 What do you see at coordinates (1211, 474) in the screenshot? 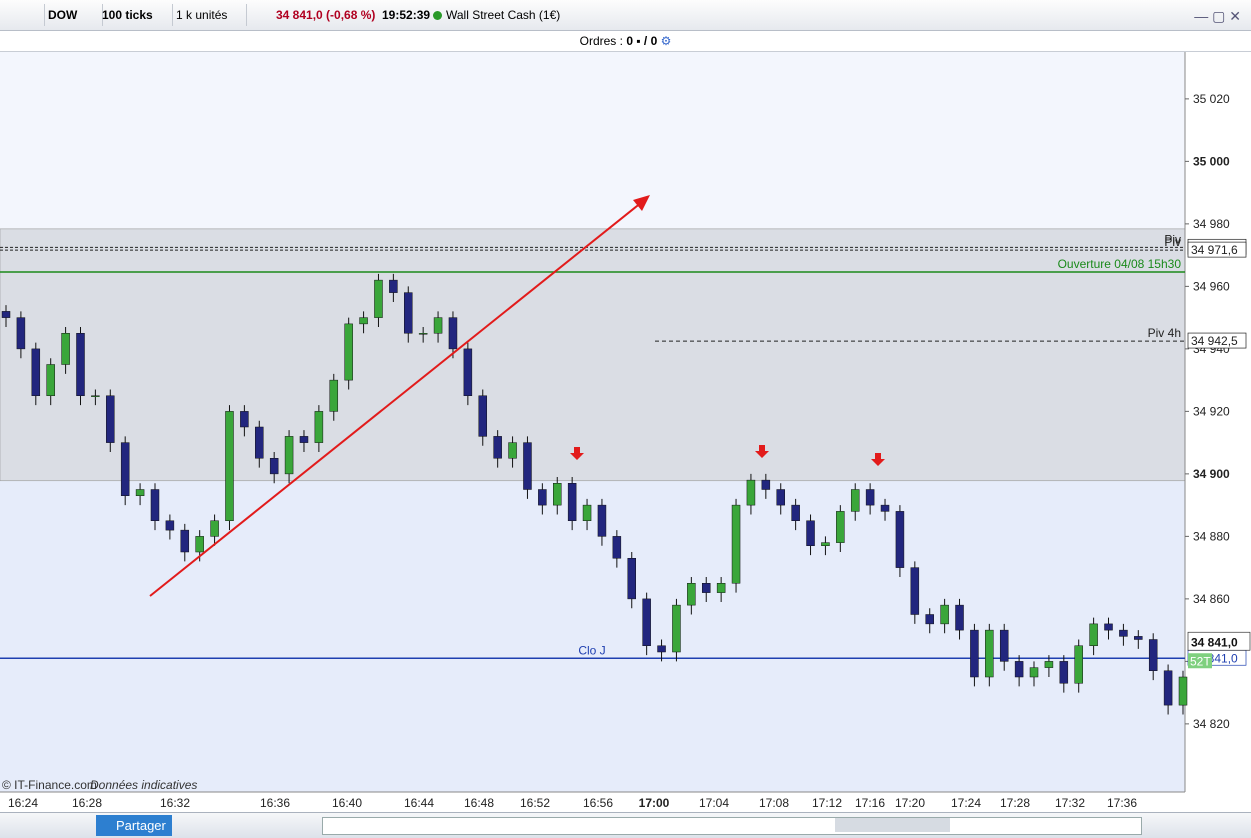
I see `y-tick-label: 34 900` at bounding box center [1211, 474].